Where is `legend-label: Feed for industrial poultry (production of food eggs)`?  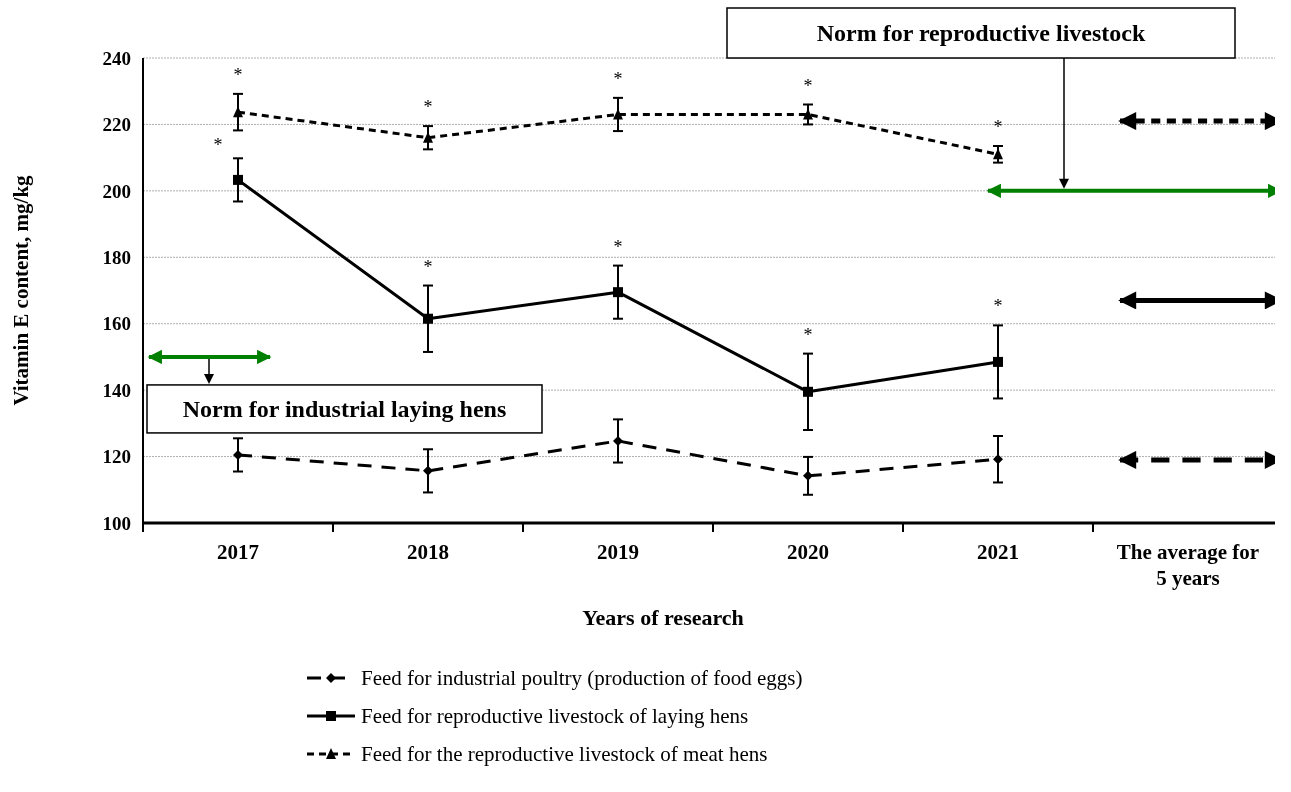 legend-label: Feed for industrial poultry (production of food eggs) is located at coordinates (582, 678).